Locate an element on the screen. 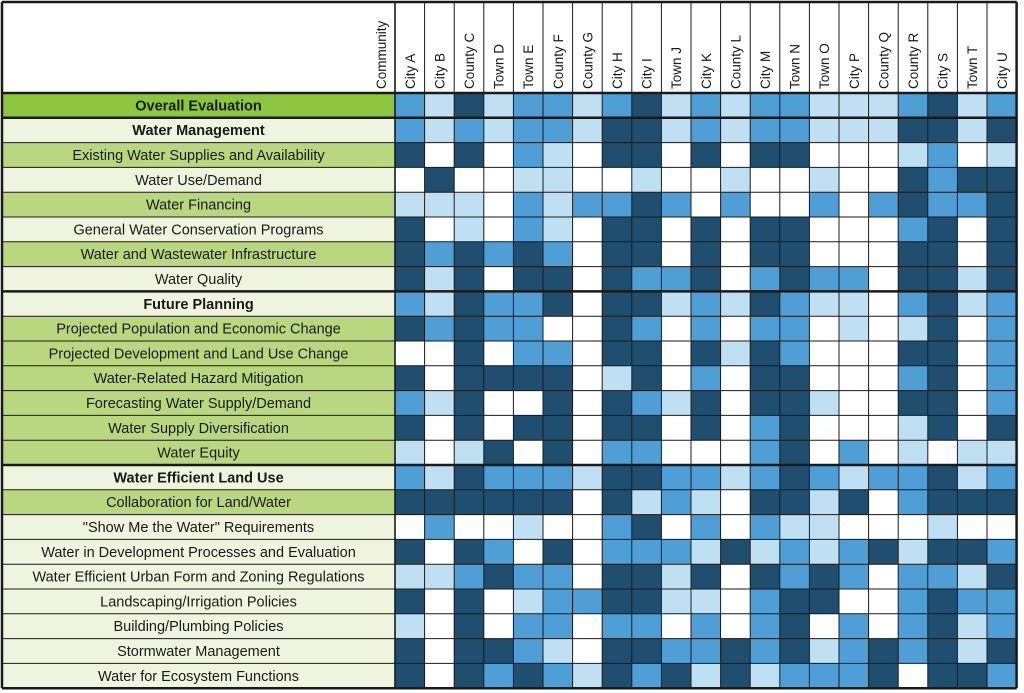  row-label: Water and Wastewater Infrastructure is located at coordinates (199, 255).